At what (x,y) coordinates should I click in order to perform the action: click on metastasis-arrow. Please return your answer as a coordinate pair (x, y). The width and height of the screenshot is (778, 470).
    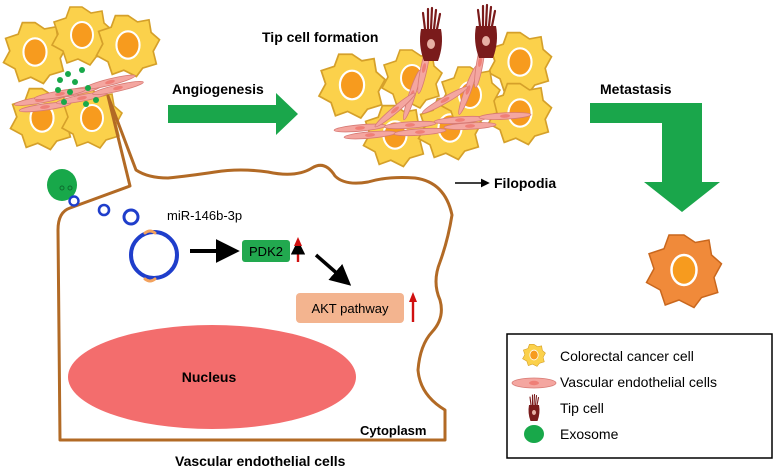
    Looking at the image, I should click on (655, 157).